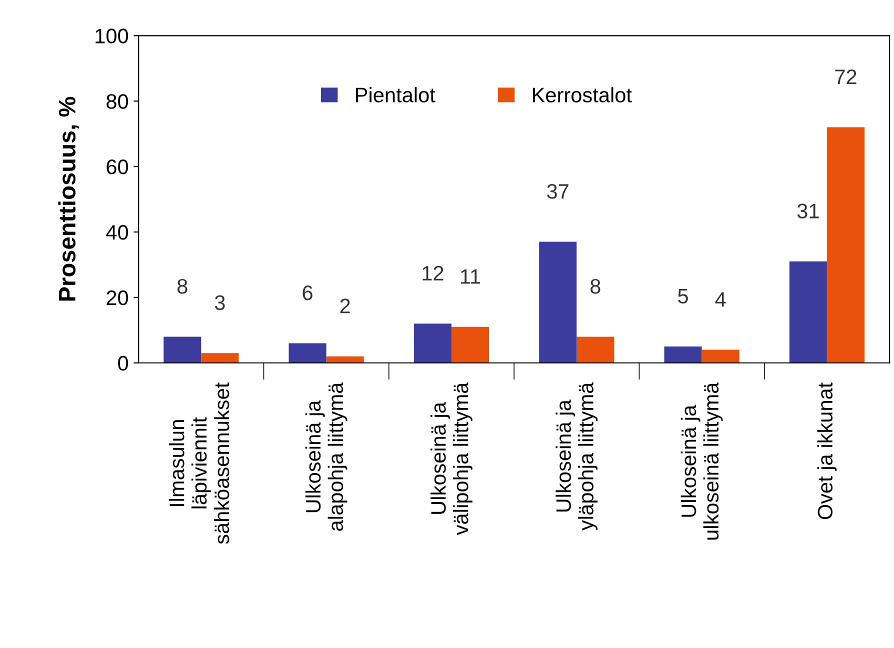 The height and width of the screenshot is (648, 894). I want to click on y-tick-label: 0, so click(123, 363).